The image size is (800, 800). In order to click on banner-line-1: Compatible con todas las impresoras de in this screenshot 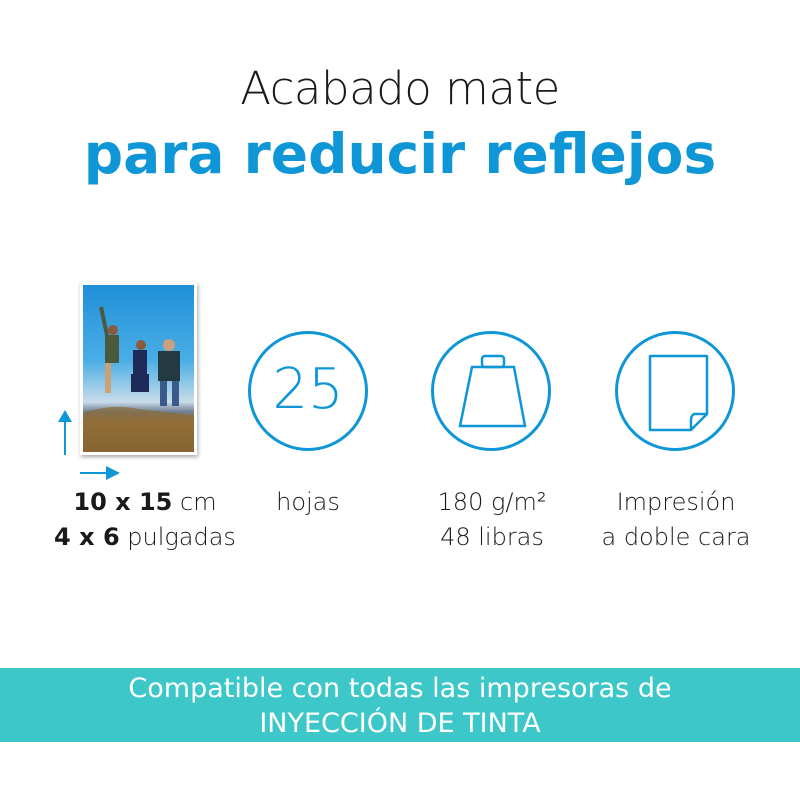, I will do `click(400, 688)`.